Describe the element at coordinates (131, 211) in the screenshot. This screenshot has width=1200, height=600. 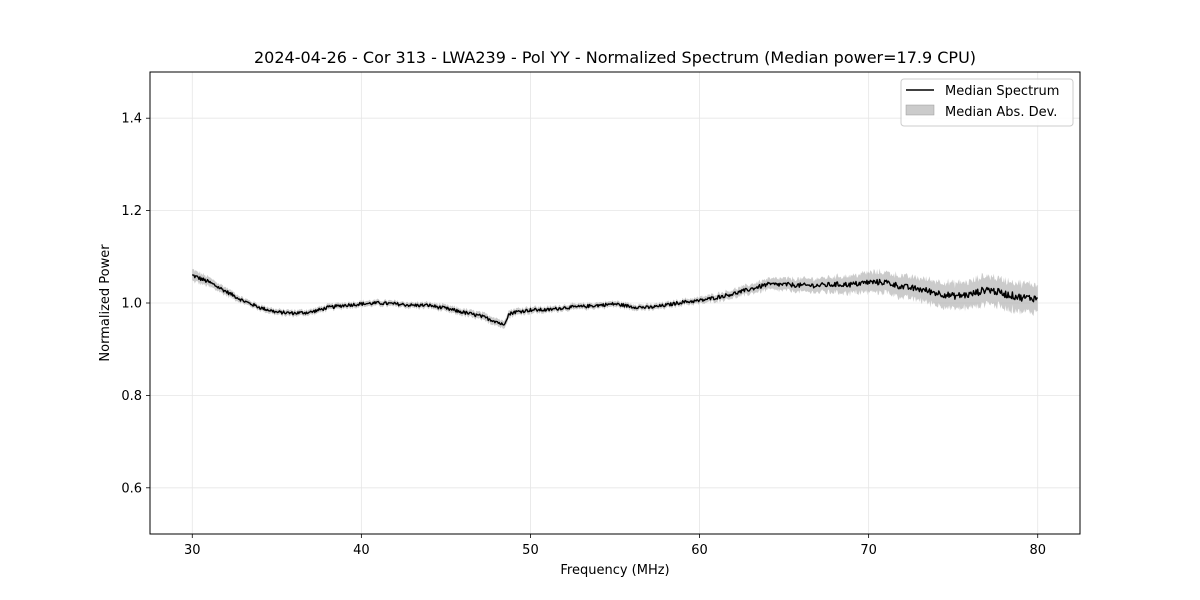
I see `y-tick-label: 1.2` at that location.